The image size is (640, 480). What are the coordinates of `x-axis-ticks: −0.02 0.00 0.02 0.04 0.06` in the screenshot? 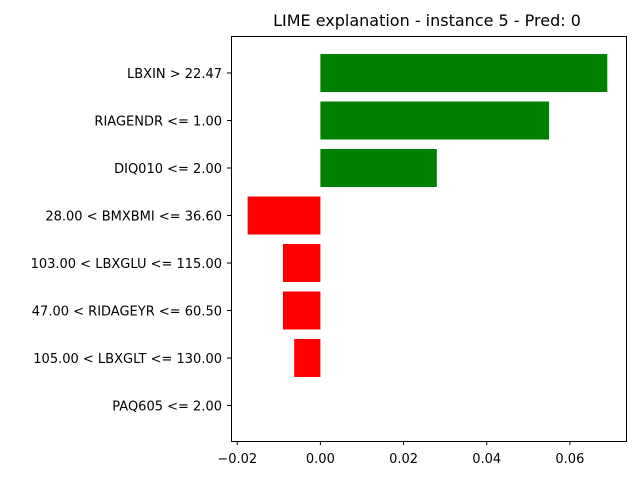 It's located at (400, 454).